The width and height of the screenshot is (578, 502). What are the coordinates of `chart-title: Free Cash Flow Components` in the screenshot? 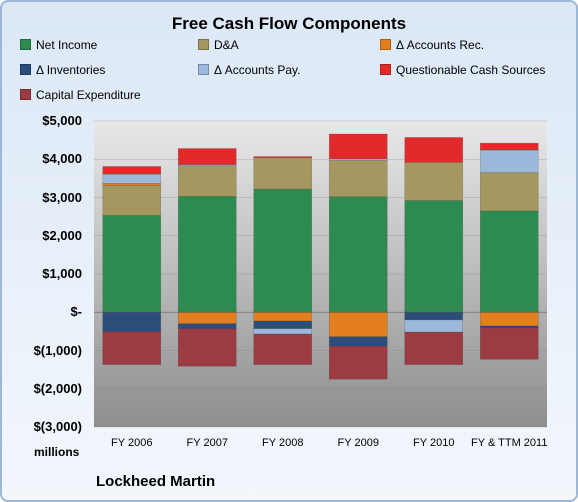 It's located at (289, 23).